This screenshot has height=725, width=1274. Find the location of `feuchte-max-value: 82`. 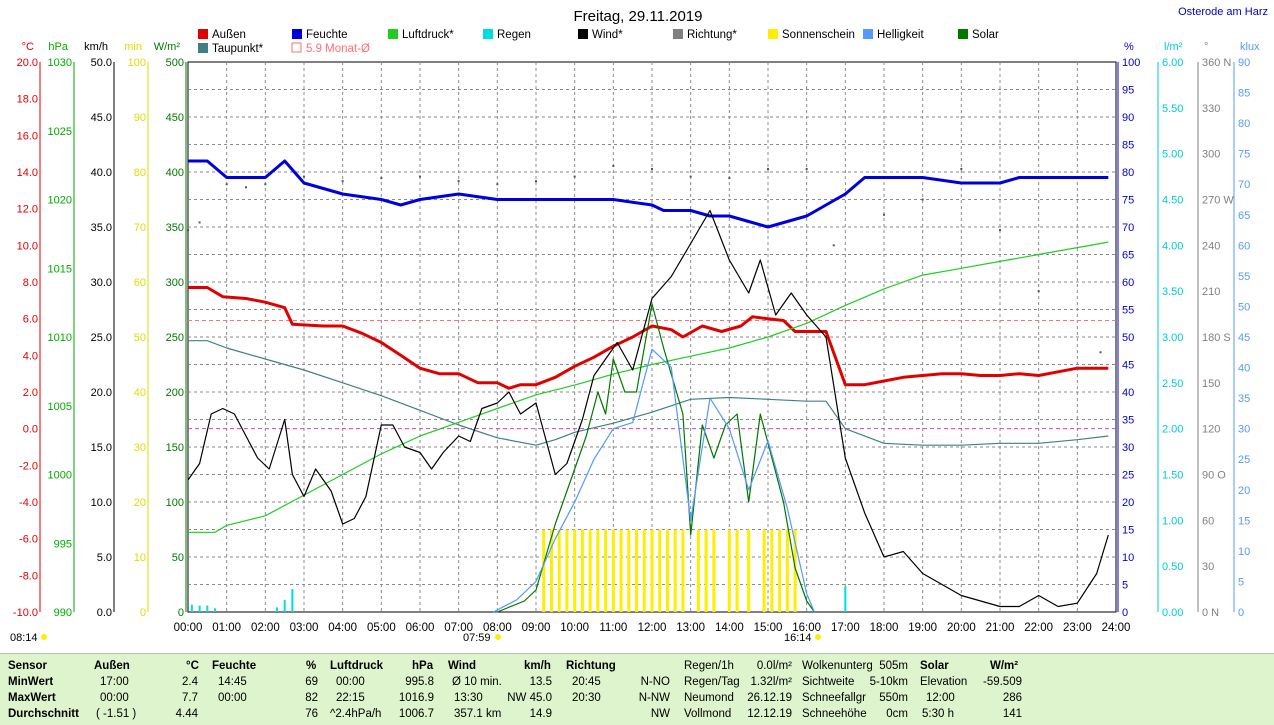

feuchte-max-value: 82 is located at coordinates (311, 698).